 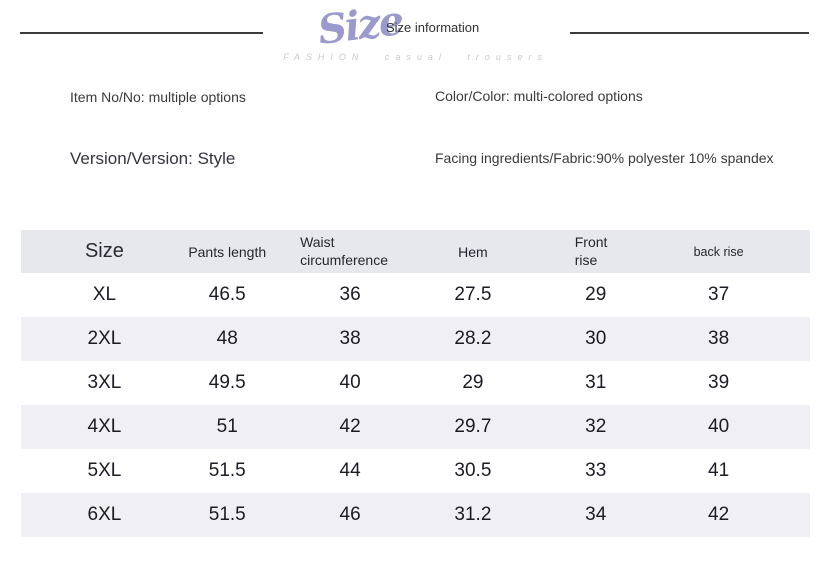 I want to click on hem-cell: 29.7, so click(x=473, y=426).